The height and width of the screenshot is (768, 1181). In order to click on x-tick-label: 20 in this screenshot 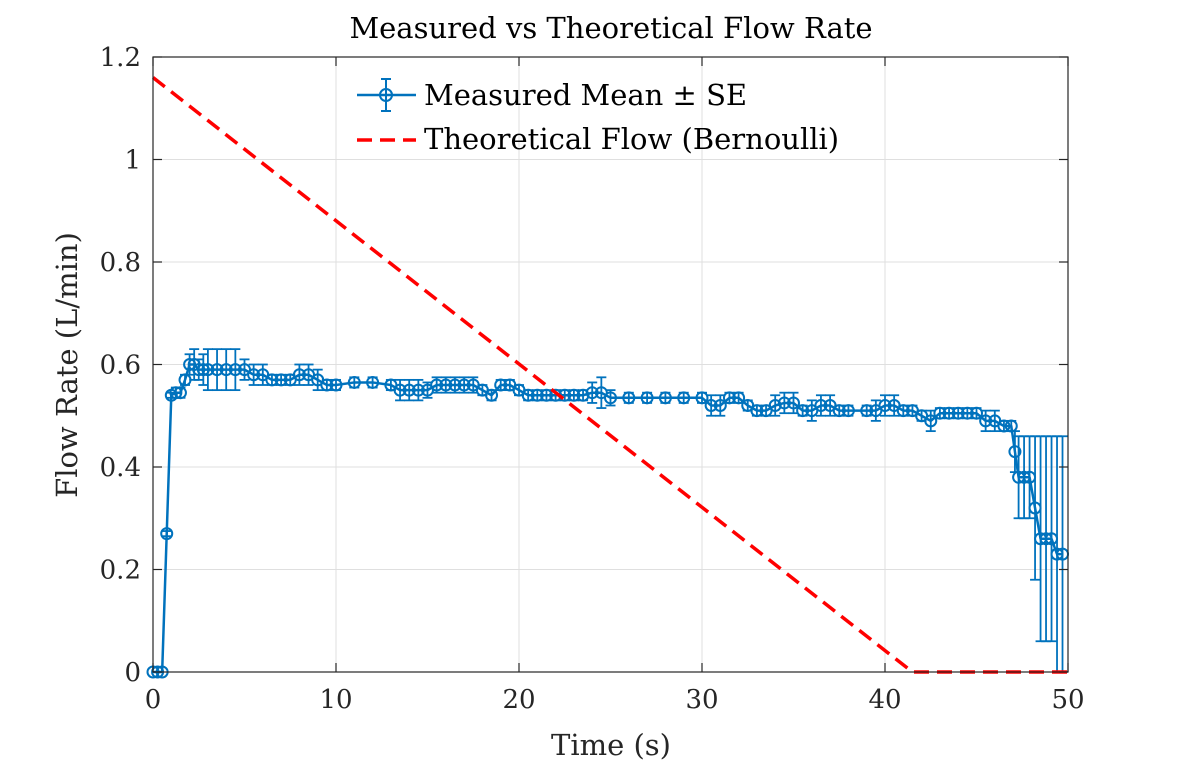, I will do `click(518, 700)`.